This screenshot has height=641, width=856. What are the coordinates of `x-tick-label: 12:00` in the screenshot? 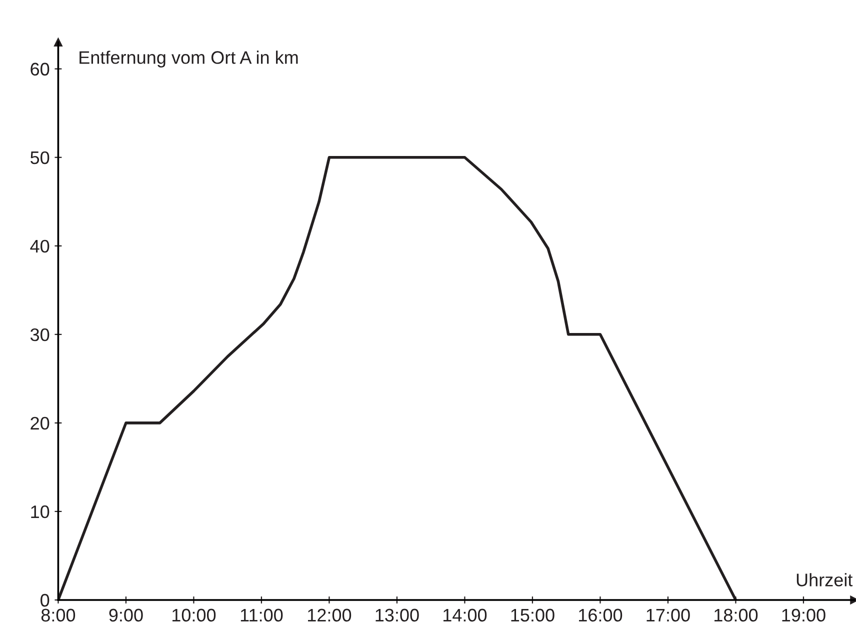 It's located at (330, 615).